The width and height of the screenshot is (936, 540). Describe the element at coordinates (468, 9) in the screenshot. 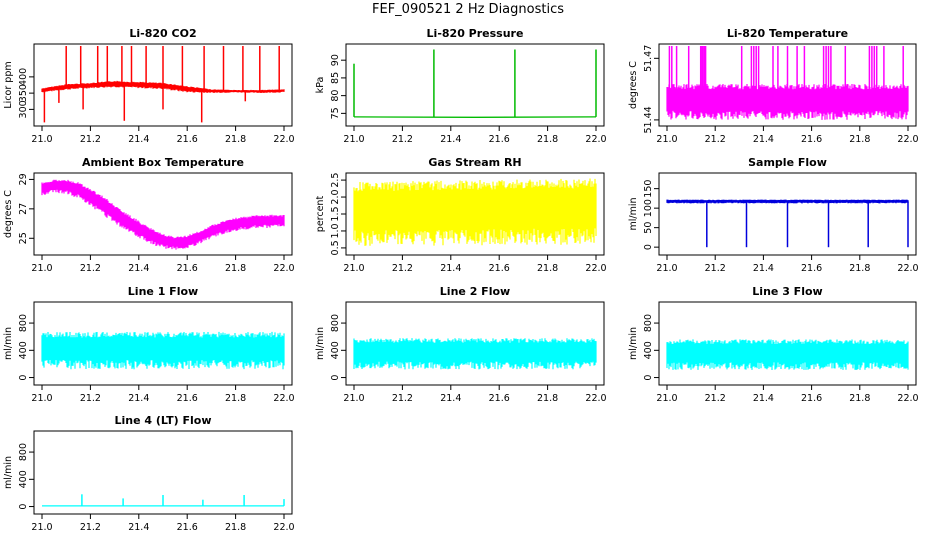

I see `figure-title: FEF_090521 2 Hz Diagnostics` at that location.